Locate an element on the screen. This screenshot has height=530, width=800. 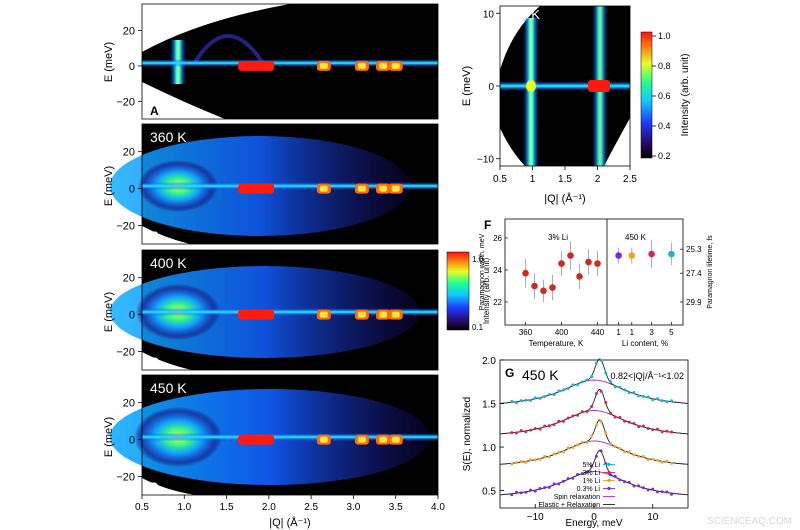
panel-f-left-x-axis-label: Temperature, K is located at coordinates (556, 343).